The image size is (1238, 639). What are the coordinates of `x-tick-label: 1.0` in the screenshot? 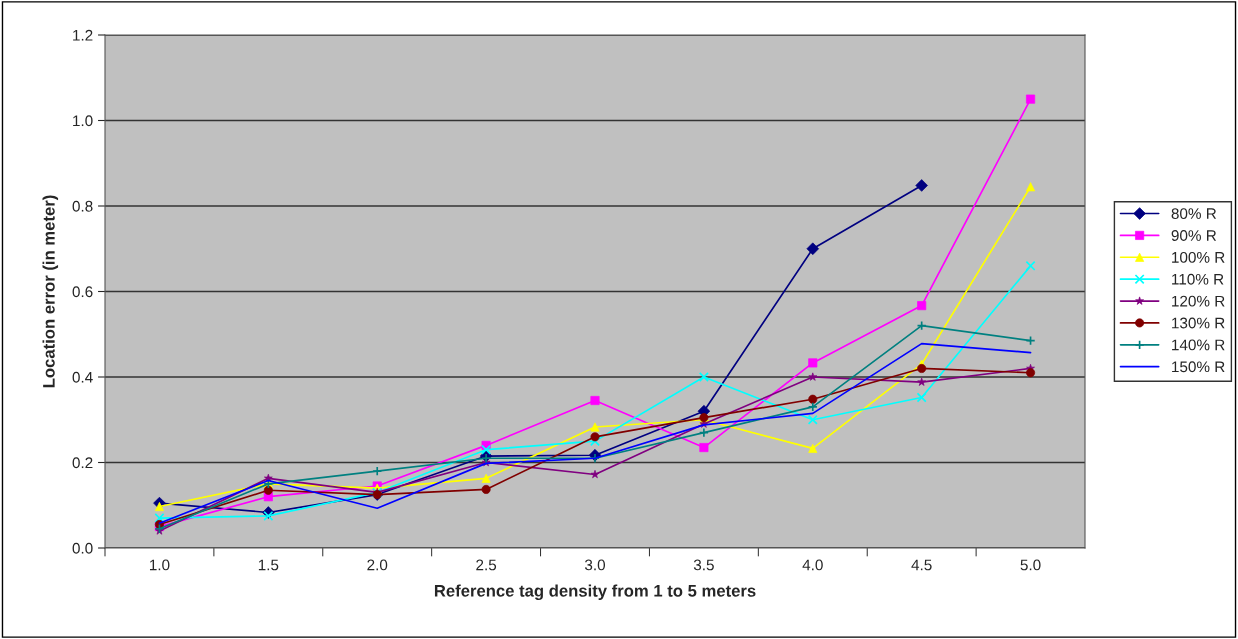 It's located at (159, 565).